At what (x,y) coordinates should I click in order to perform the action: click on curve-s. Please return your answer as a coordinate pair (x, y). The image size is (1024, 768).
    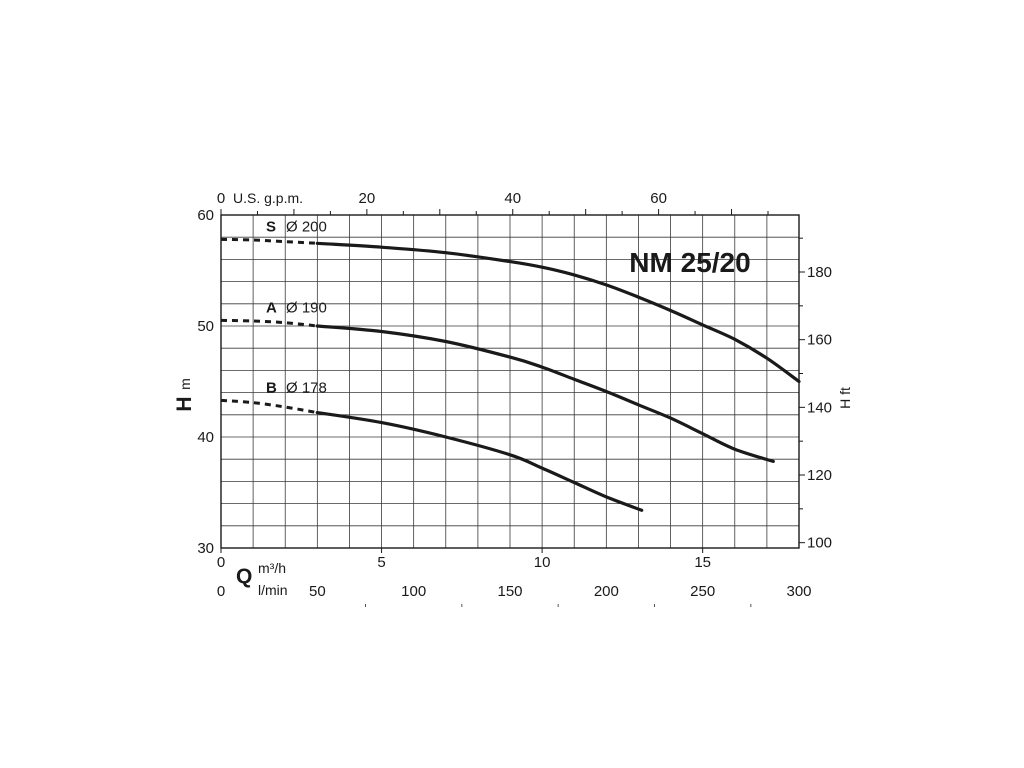
    Looking at the image, I should click on (558, 312).